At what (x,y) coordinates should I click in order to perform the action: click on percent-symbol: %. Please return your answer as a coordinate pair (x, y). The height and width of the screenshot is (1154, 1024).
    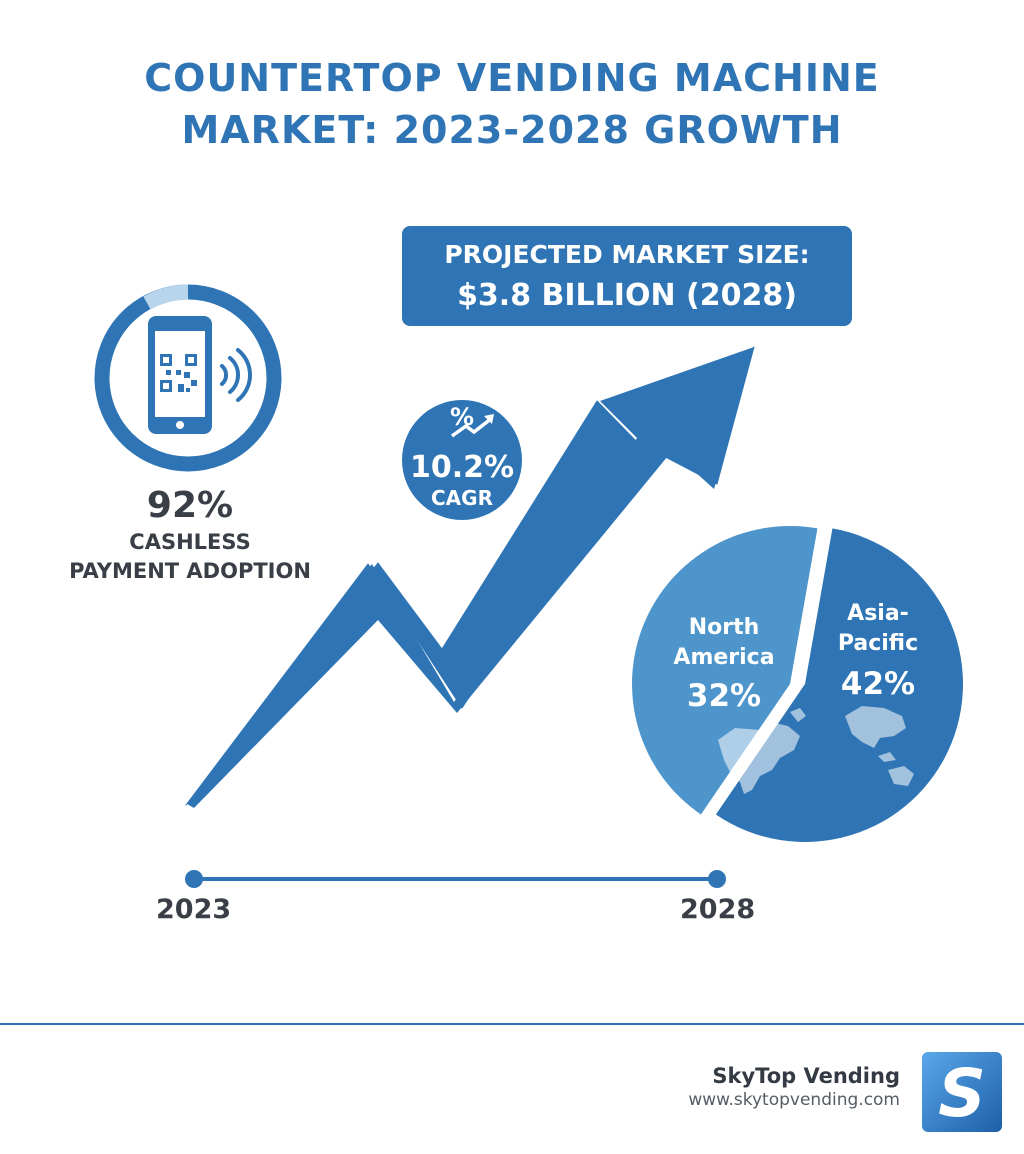
    Looking at the image, I should click on (462, 417).